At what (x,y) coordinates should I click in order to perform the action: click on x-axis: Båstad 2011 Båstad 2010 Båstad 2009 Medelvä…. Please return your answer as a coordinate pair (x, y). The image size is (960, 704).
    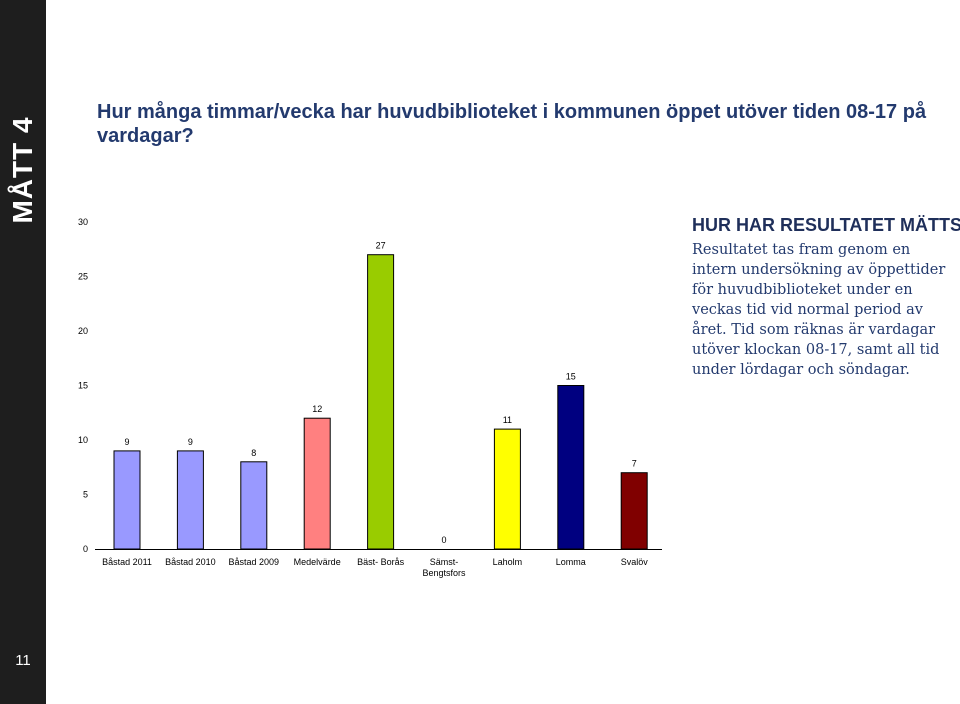
    Looking at the image, I should click on (378, 563).